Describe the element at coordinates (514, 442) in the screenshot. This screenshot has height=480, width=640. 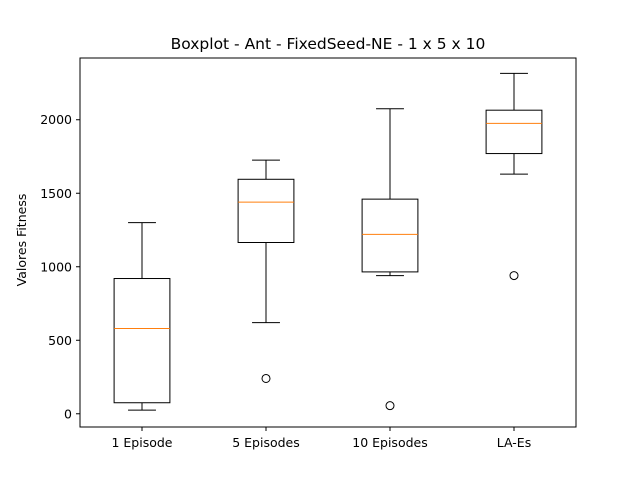
I see `x-tick-label: LA-Es` at that location.